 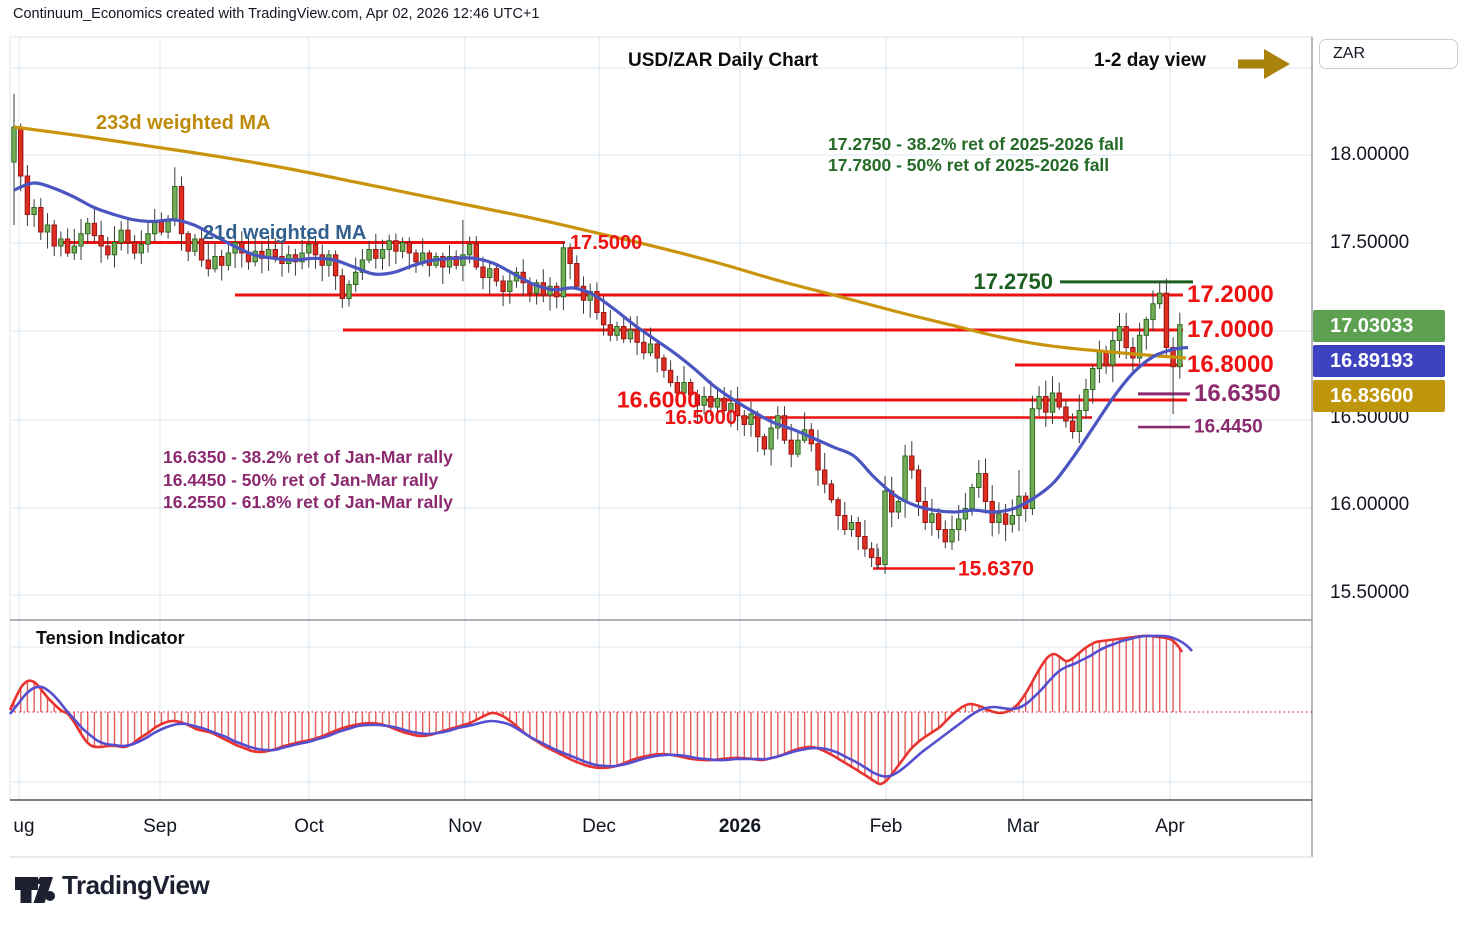 I want to click on tradingview-logo: TradingView, so click(x=150, y=890).